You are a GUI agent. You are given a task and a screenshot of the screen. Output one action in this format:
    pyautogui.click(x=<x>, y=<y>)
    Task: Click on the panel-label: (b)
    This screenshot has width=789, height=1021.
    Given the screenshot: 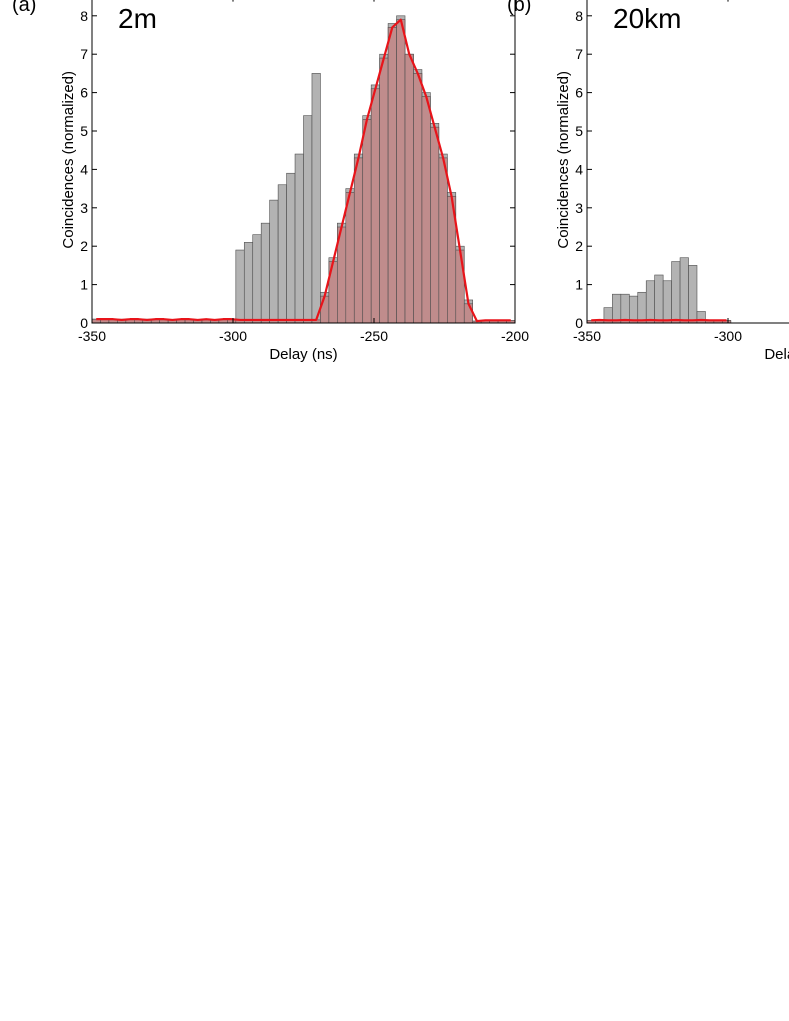 What is the action you would take?
    pyautogui.click(x=519, y=8)
    